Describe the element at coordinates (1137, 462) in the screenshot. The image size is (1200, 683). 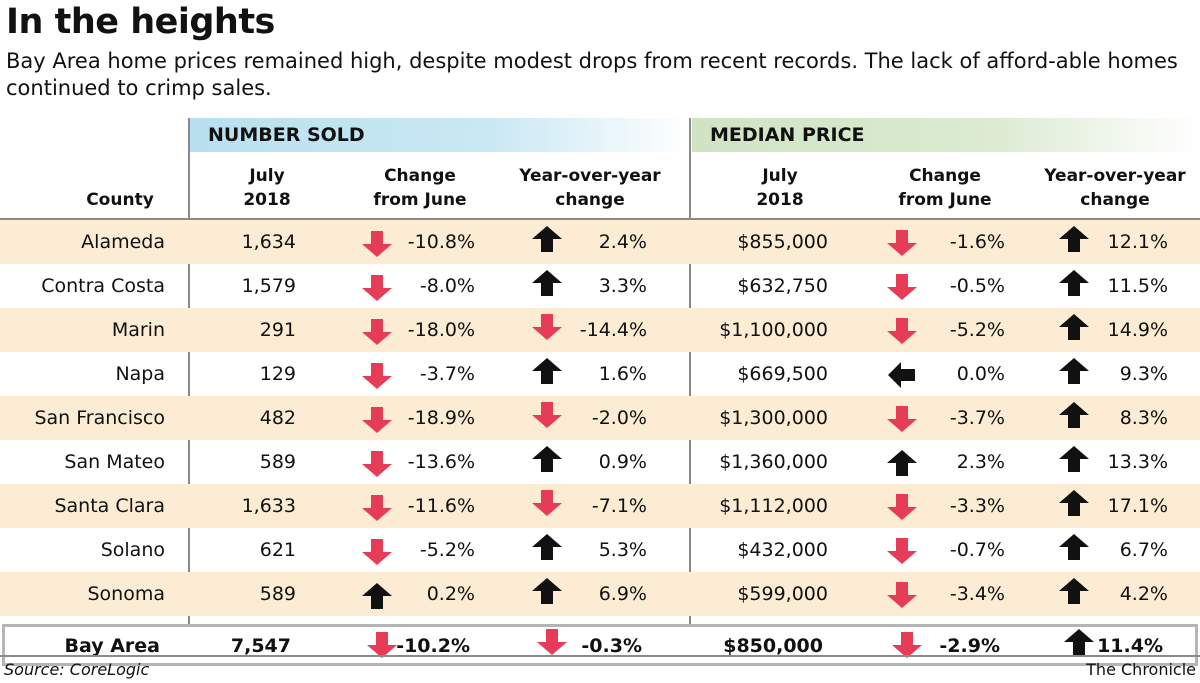
I see `price-yoy: 13.3%` at that location.